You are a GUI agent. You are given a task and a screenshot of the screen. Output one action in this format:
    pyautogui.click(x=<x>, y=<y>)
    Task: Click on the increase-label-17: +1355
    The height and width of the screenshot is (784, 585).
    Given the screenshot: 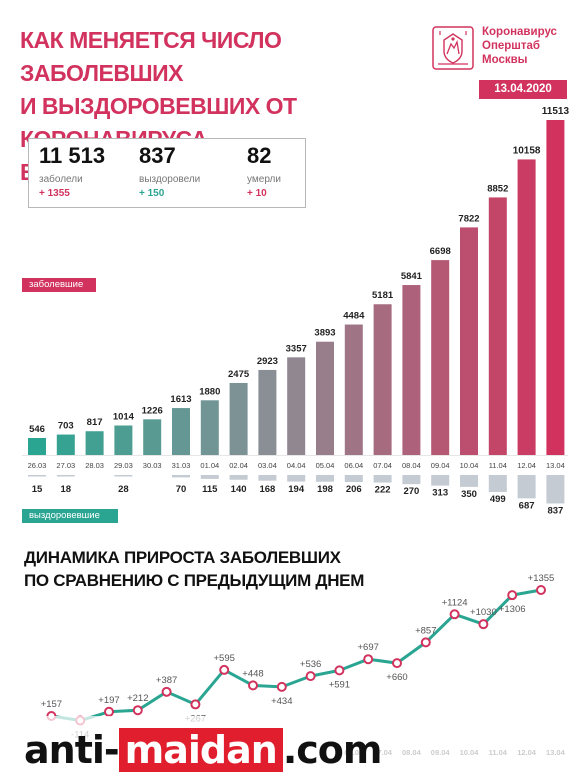 What is the action you would take?
    pyautogui.click(x=541, y=578)
    